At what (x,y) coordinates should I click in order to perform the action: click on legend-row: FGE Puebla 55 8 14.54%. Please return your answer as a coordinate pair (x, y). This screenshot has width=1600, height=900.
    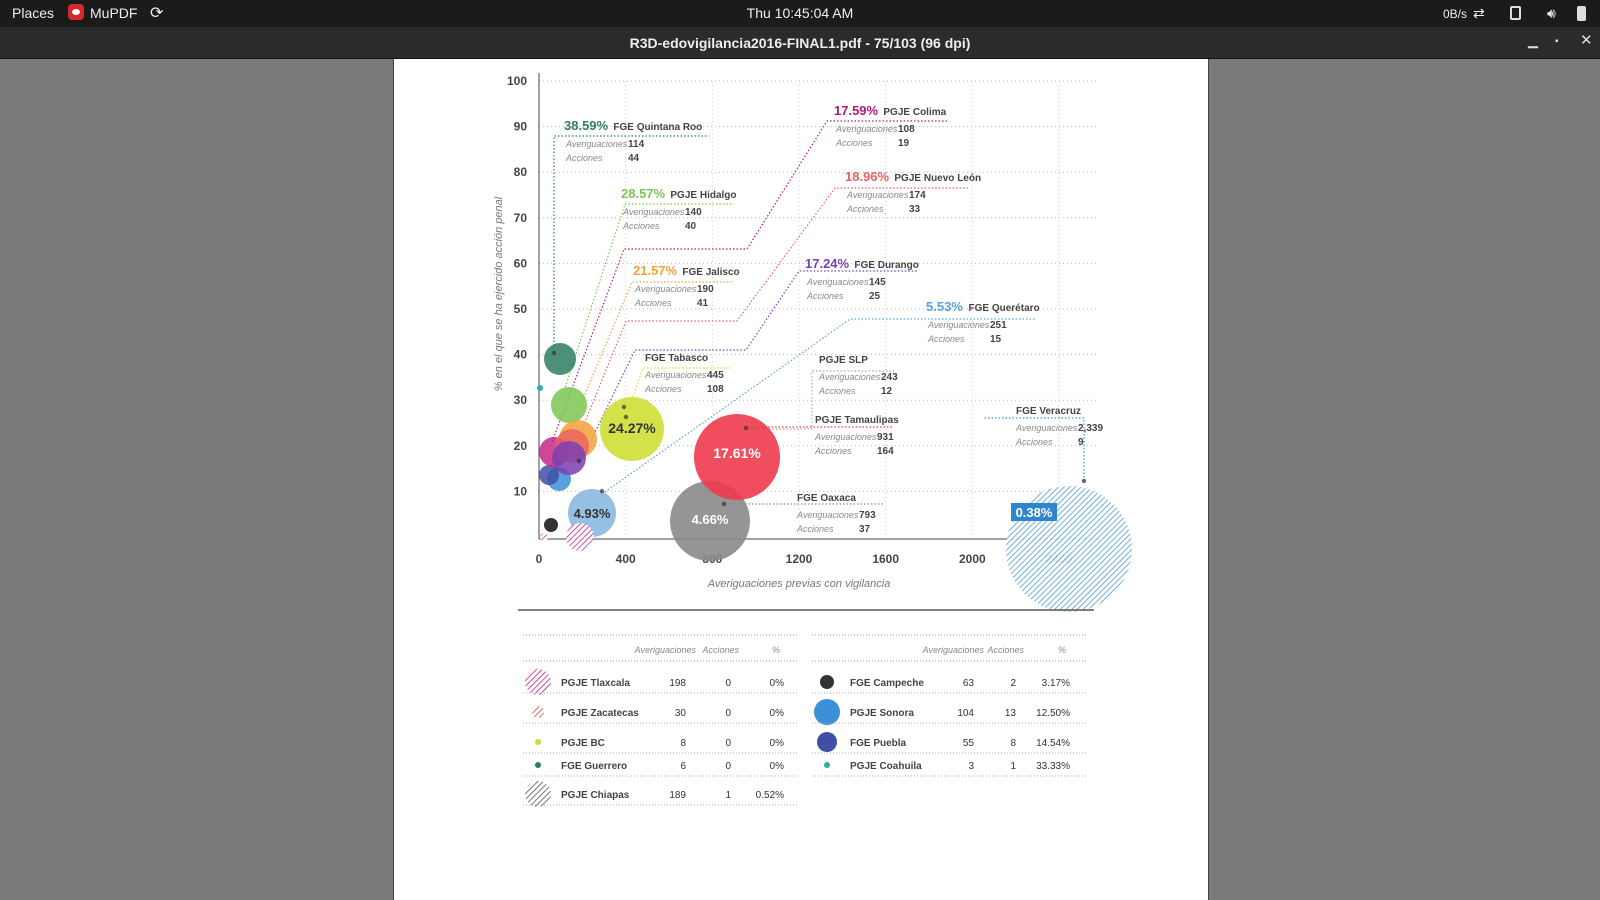
    Looking at the image, I should click on (949, 743).